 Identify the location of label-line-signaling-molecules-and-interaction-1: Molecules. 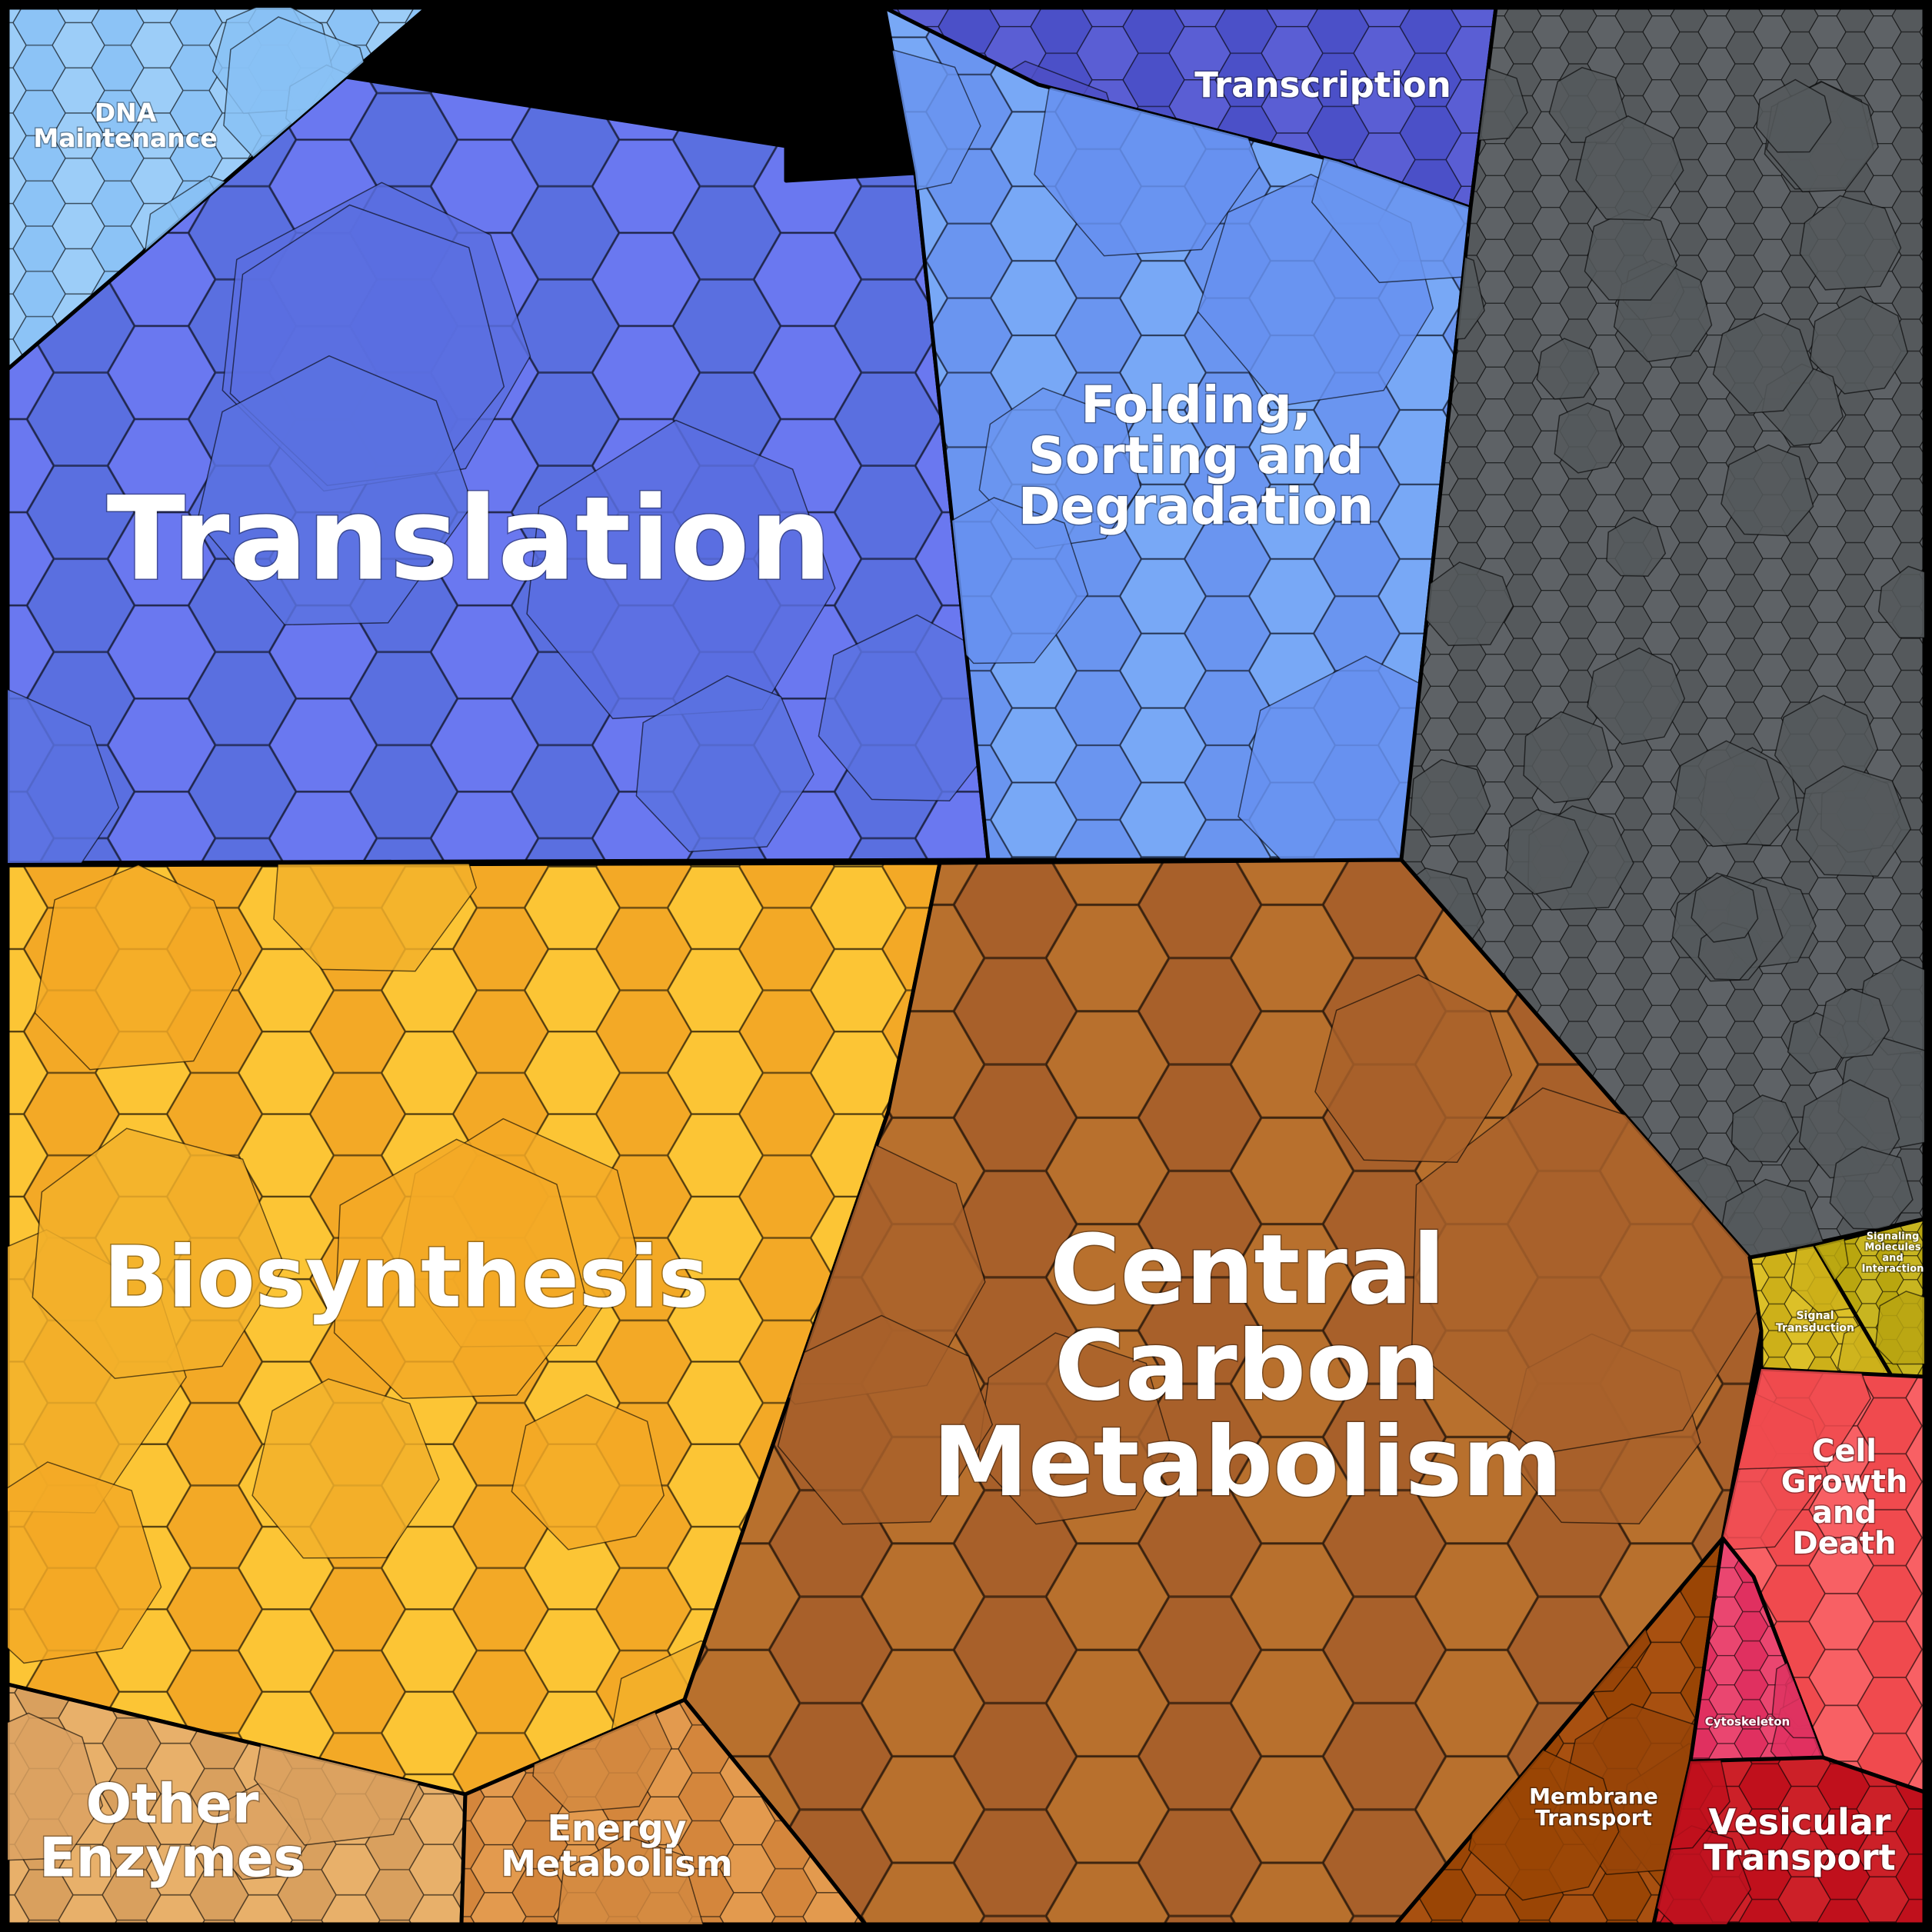
(1892, 1248).